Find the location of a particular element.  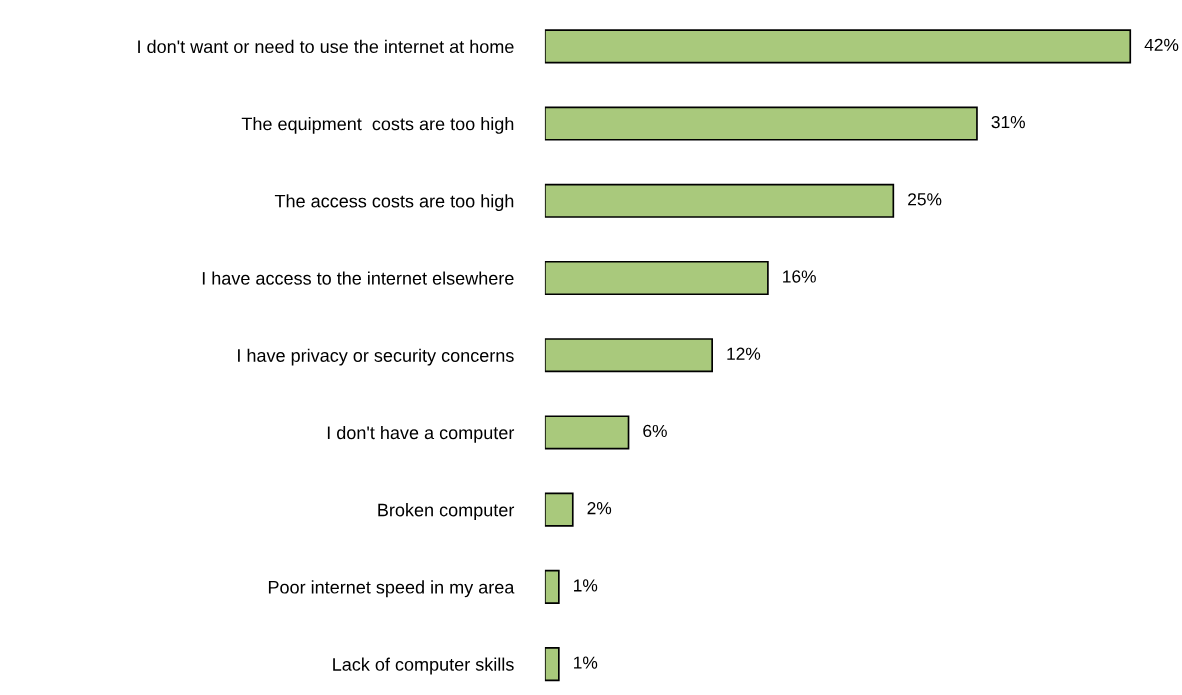

data-label: 6% is located at coordinates (655, 431).